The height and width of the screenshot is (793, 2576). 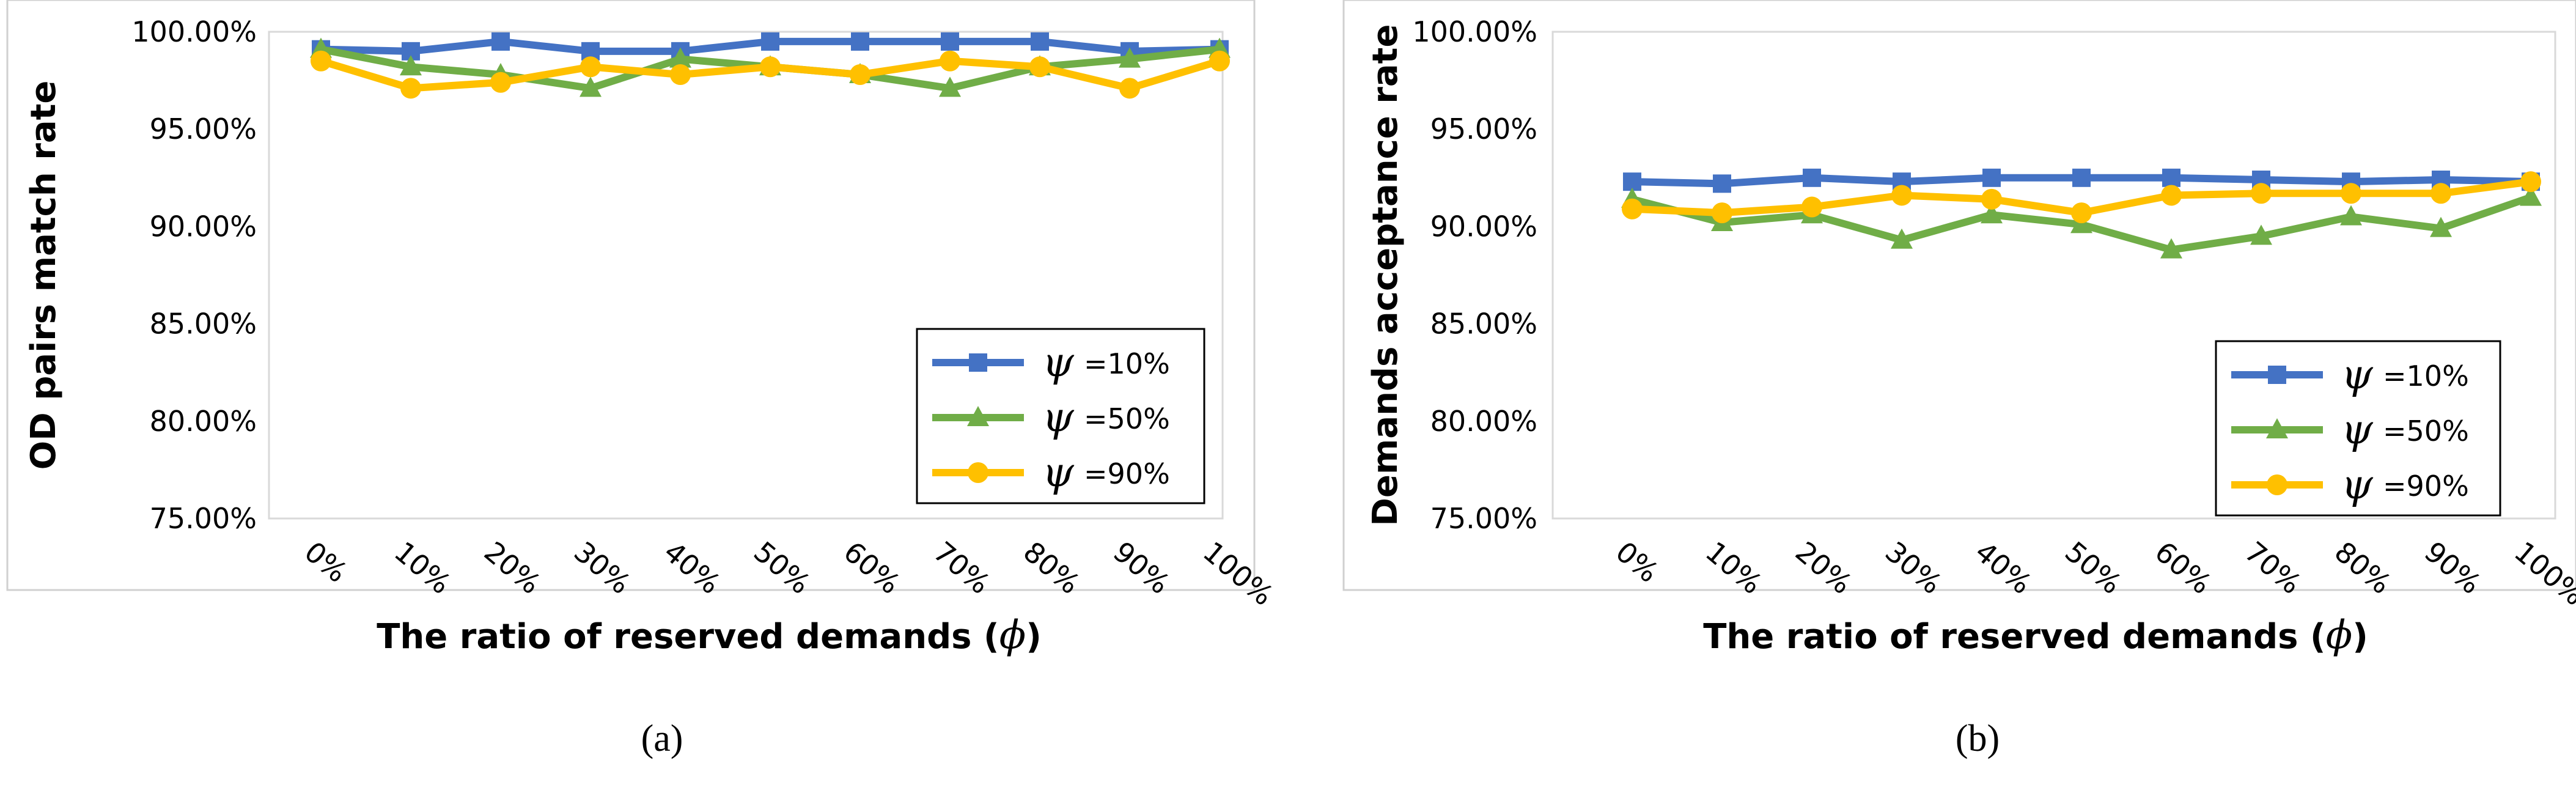 What do you see at coordinates (1978, 738) in the screenshot?
I see `panel-label: (b)` at bounding box center [1978, 738].